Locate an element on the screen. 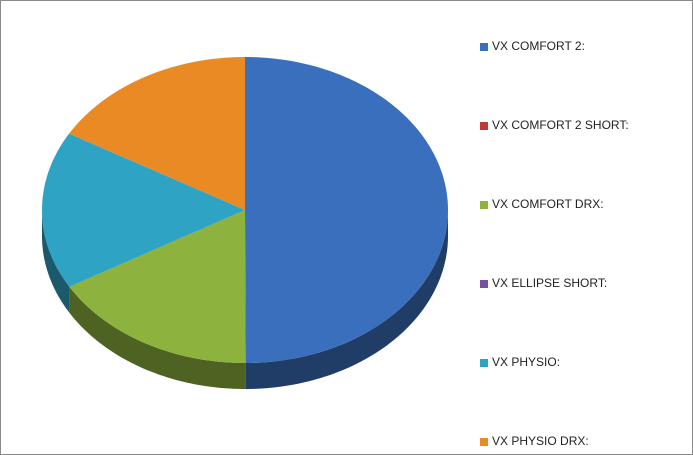  legend-label: VX COMFORT 2 SHORT: is located at coordinates (560, 125).